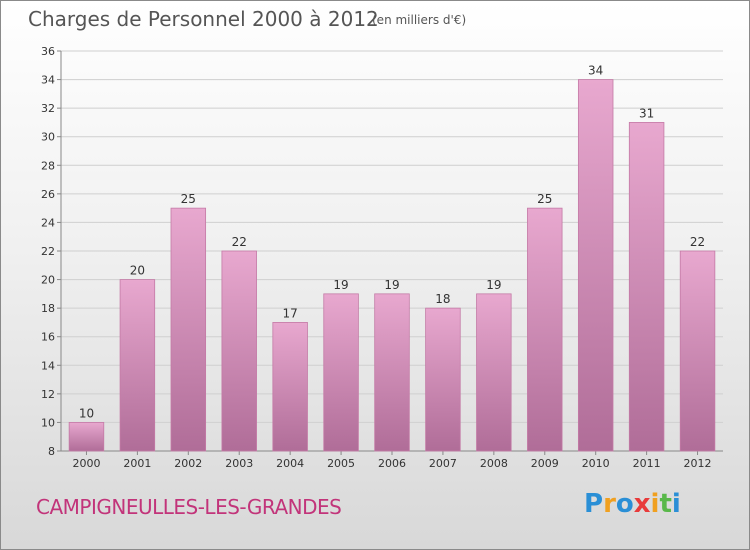 This screenshot has width=750, height=550. What do you see at coordinates (48, 308) in the screenshot?
I see `y-tick-label: 18` at bounding box center [48, 308].